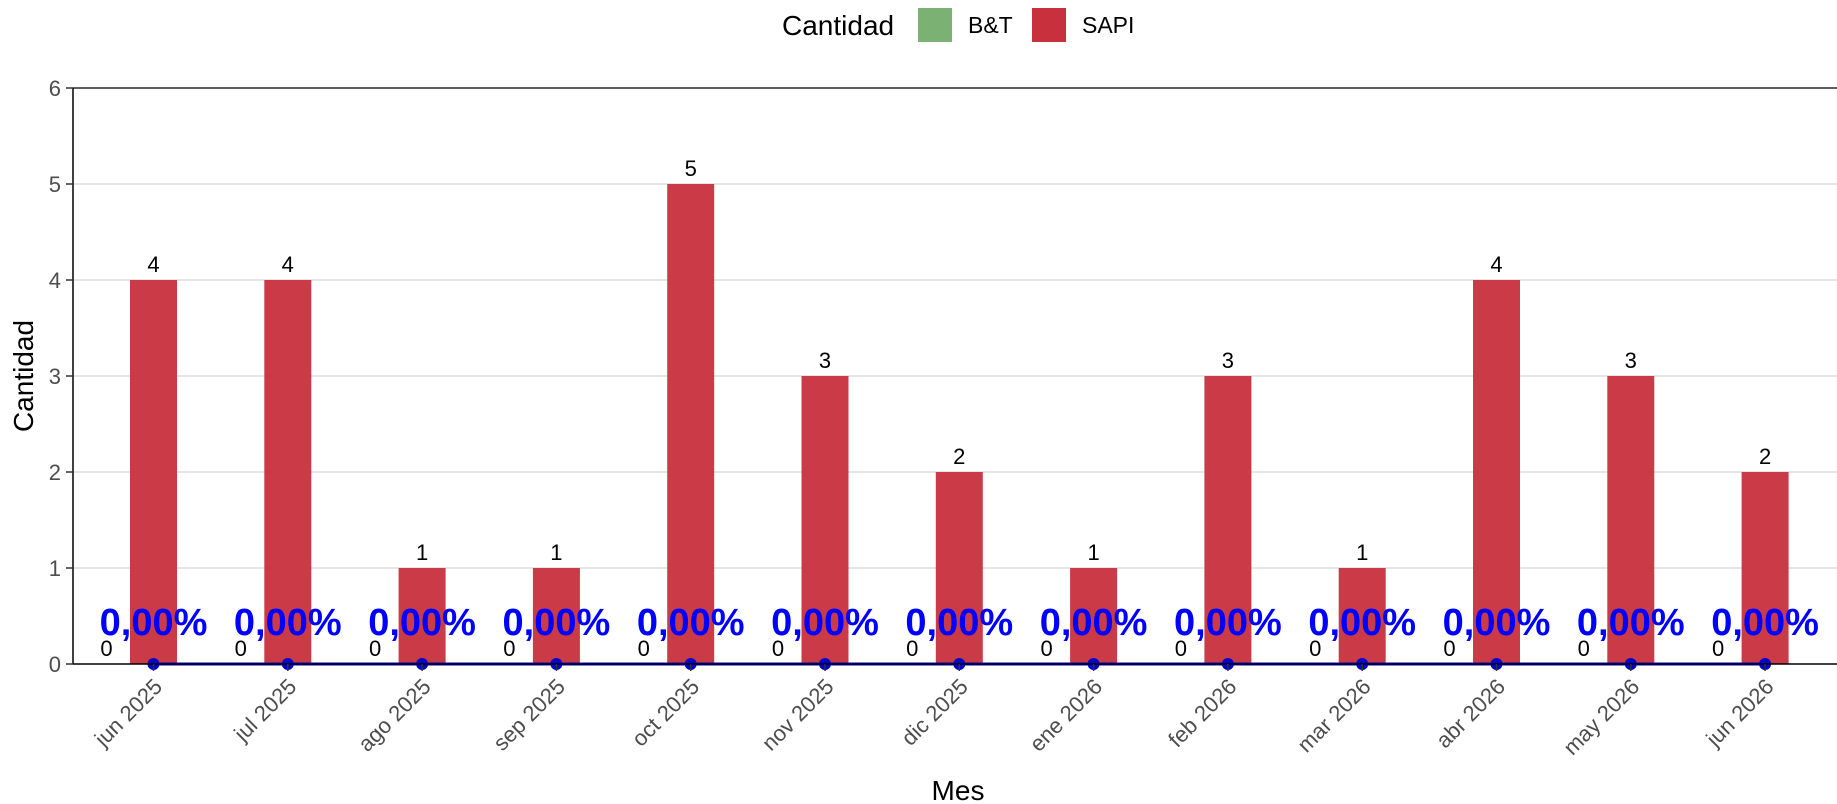 The height and width of the screenshot is (804, 1837). I want to click on legend-swatch-sapi, so click(1049, 25).